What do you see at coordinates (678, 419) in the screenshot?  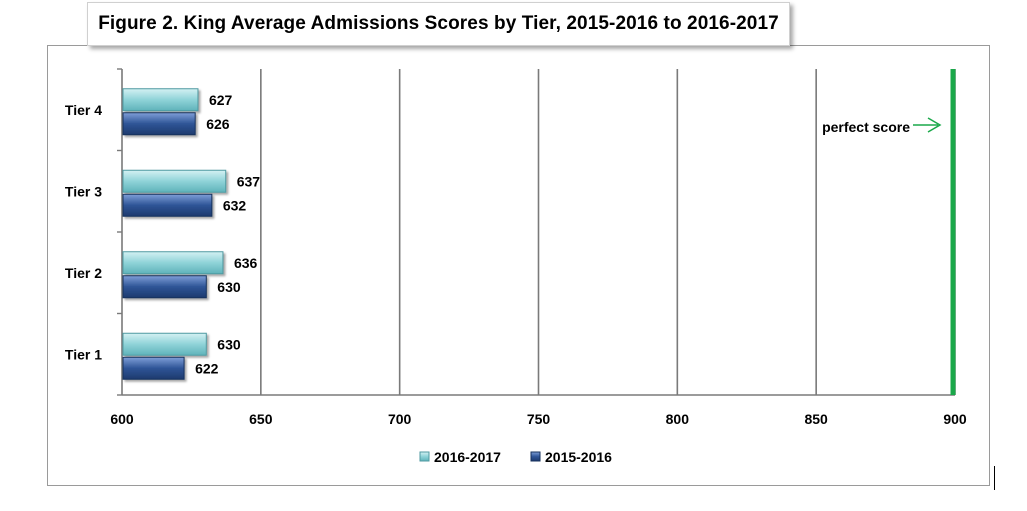 I see `x-tick-label-800: 800` at bounding box center [678, 419].